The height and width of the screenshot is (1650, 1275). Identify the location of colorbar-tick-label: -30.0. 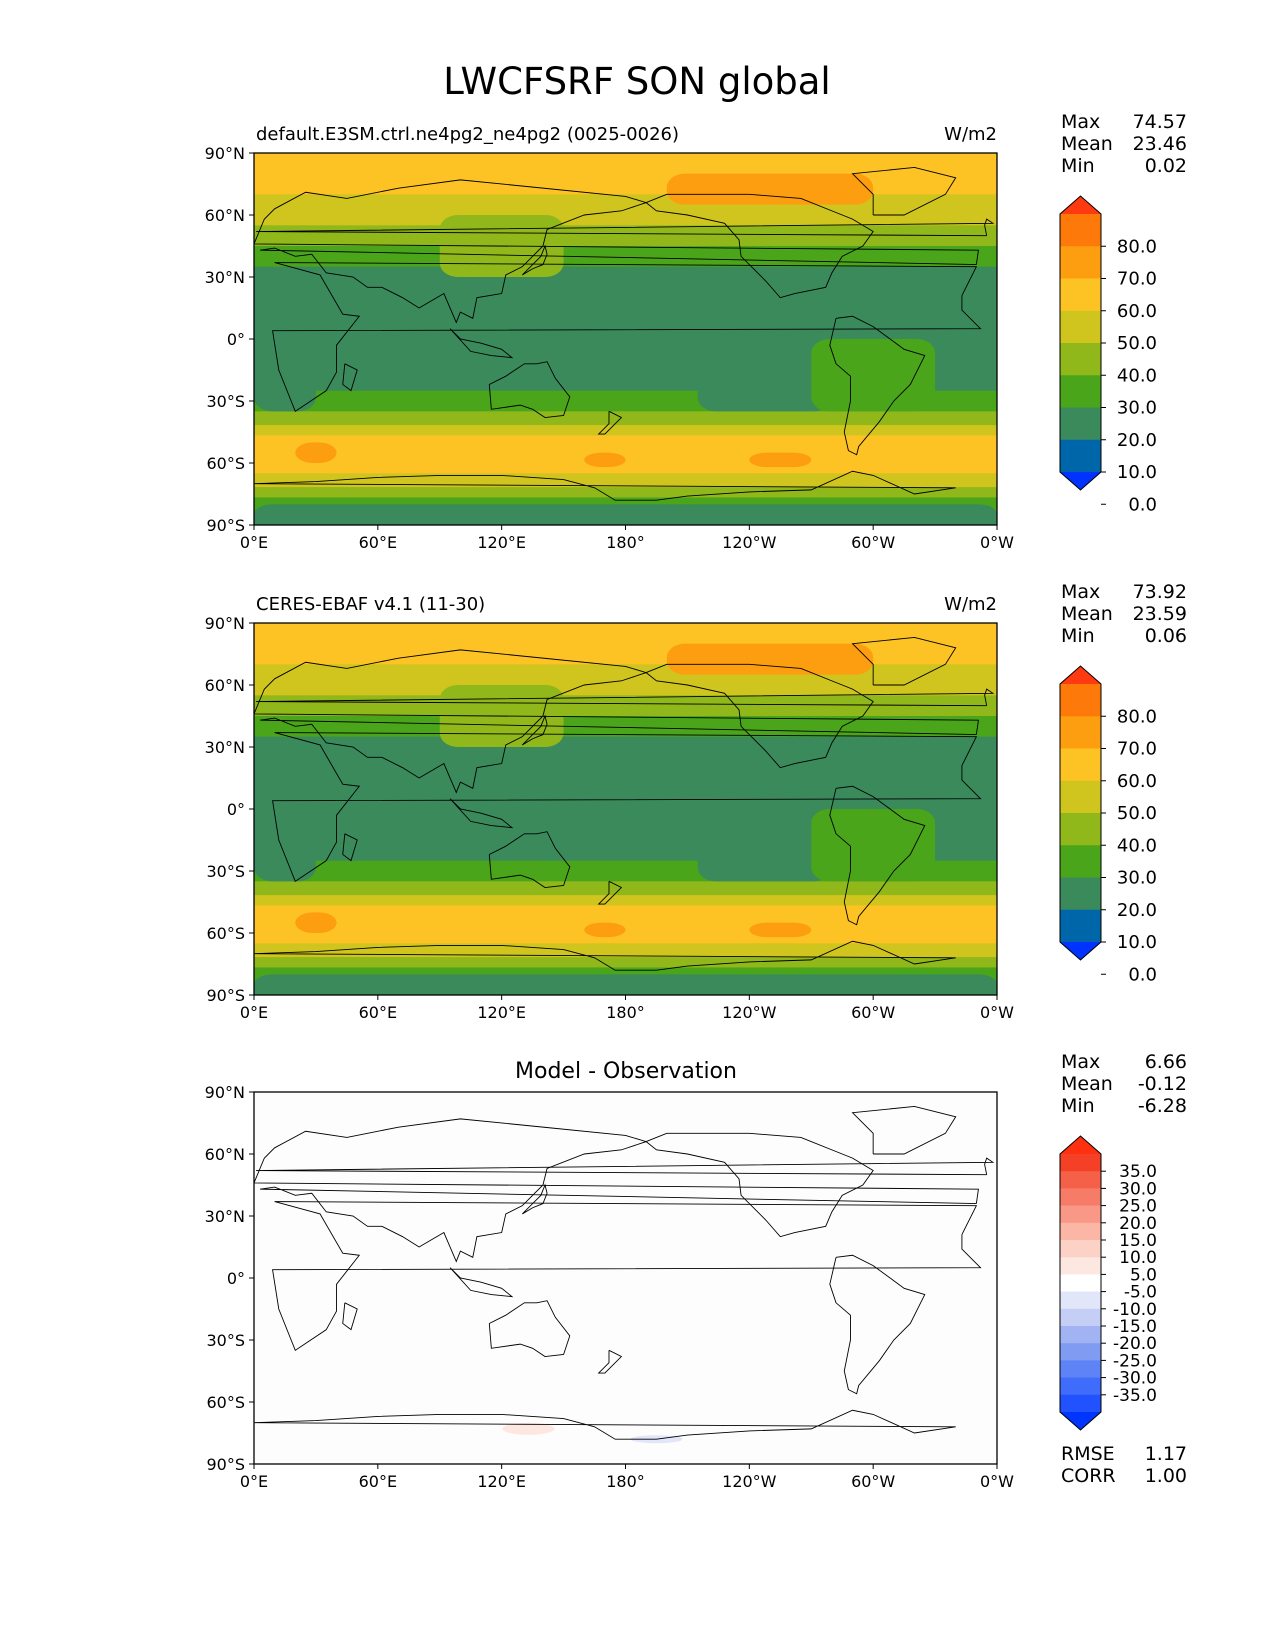
(1135, 1379).